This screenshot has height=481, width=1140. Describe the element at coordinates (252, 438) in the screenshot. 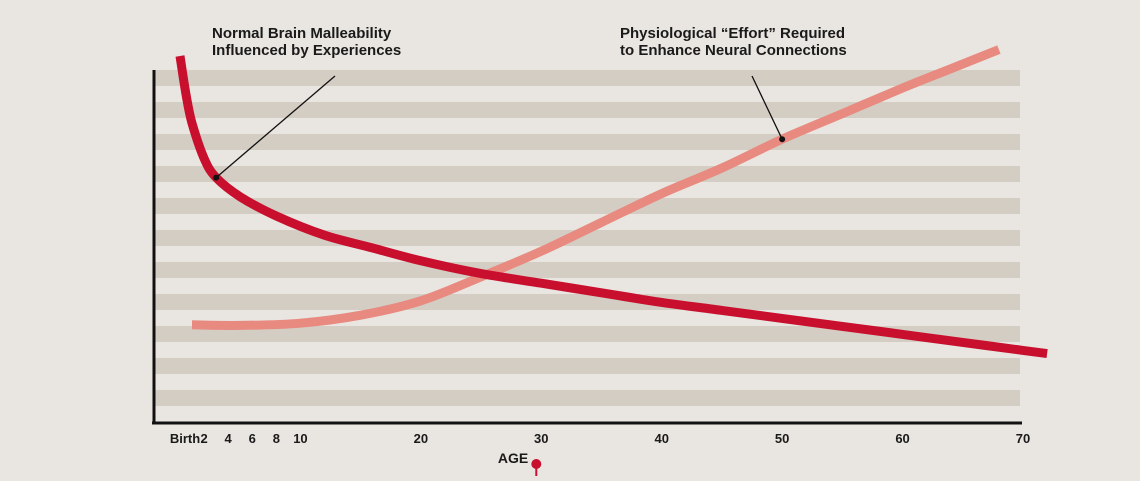

I see `x-tick-label: 6` at that location.